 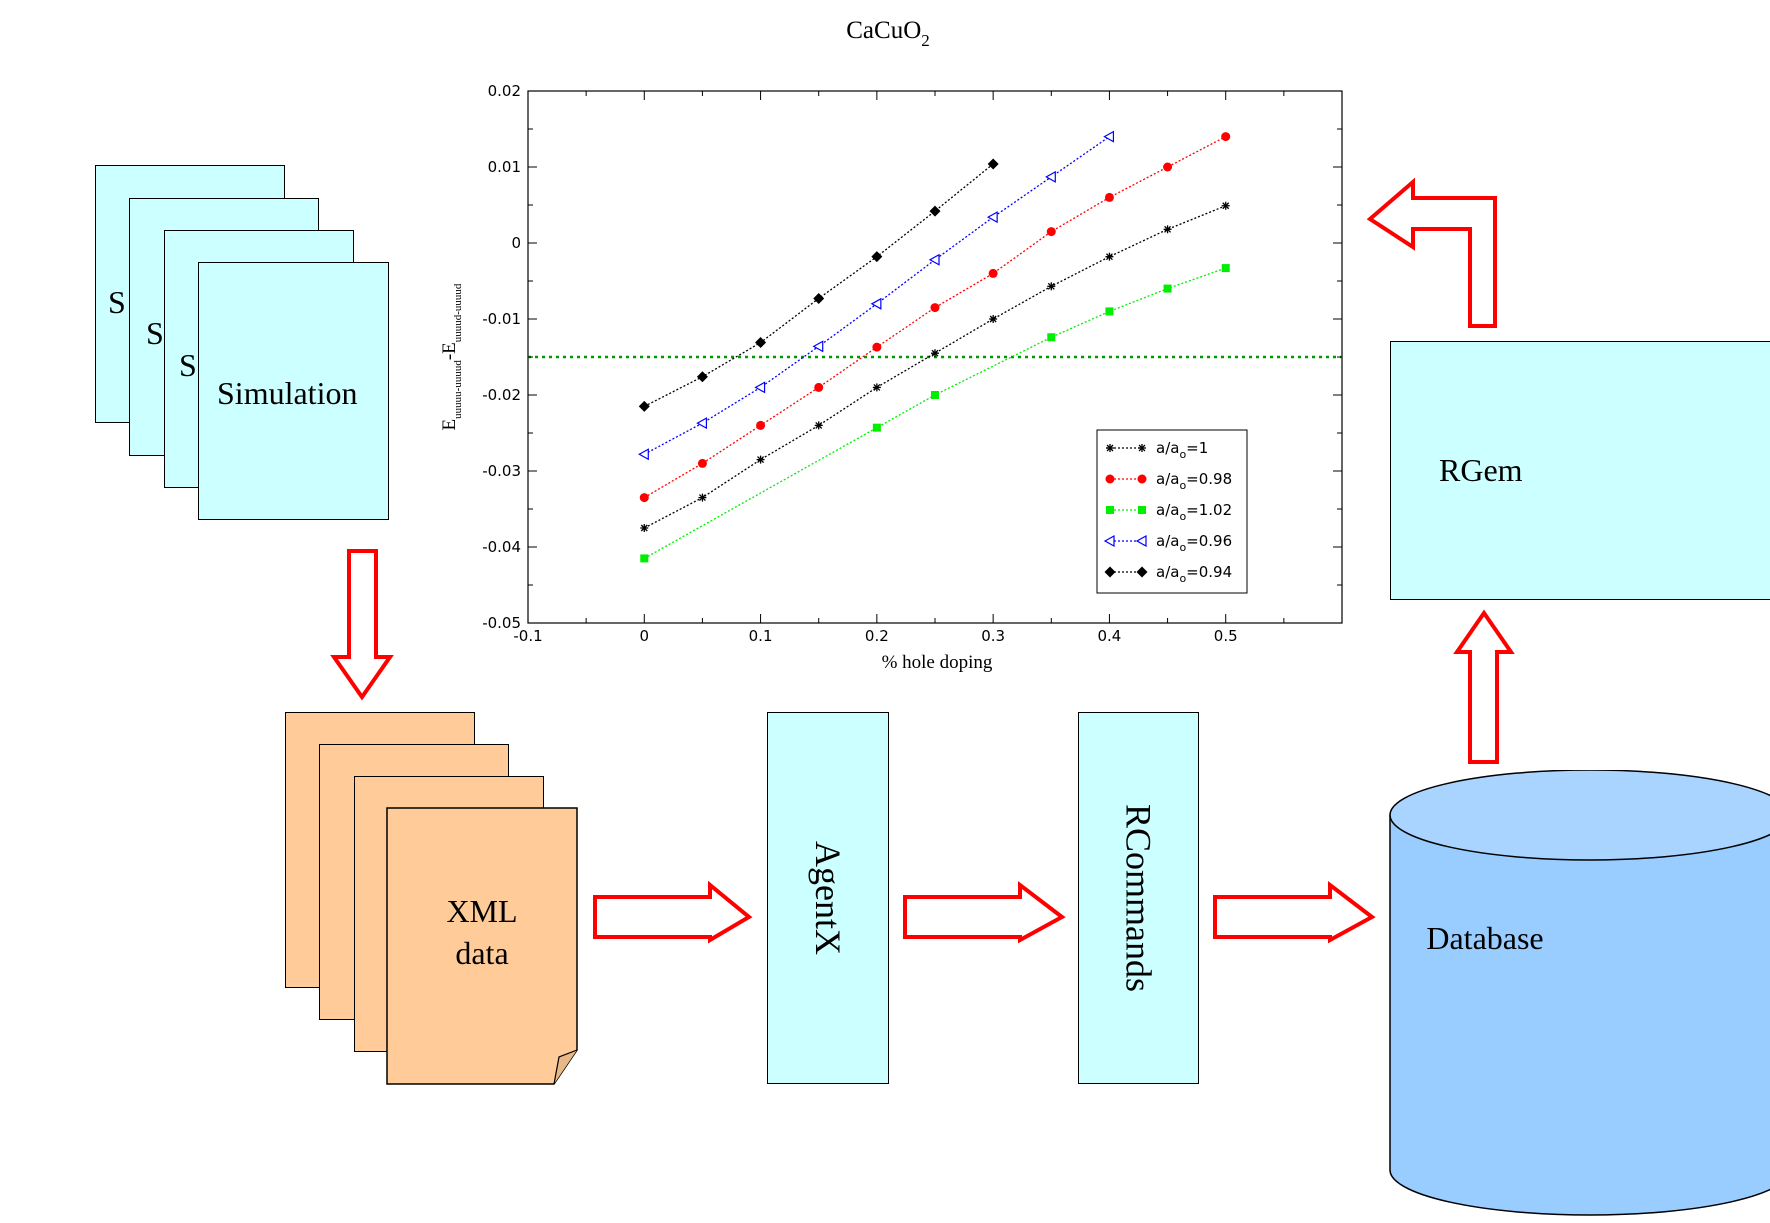 I want to click on legend-marker-1-end, so click(x=1142, y=479).